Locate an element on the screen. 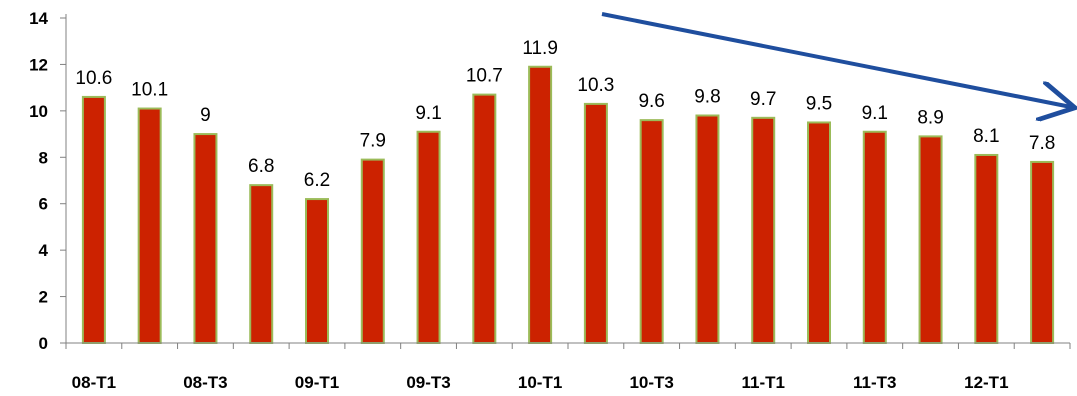 This screenshot has height=396, width=1077. bar-08-T4 is located at coordinates (261, 264).